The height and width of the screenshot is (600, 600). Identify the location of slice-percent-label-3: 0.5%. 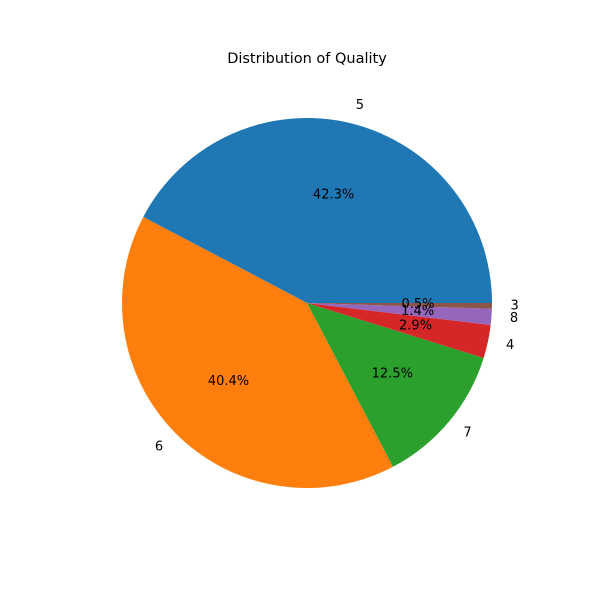
(417, 304).